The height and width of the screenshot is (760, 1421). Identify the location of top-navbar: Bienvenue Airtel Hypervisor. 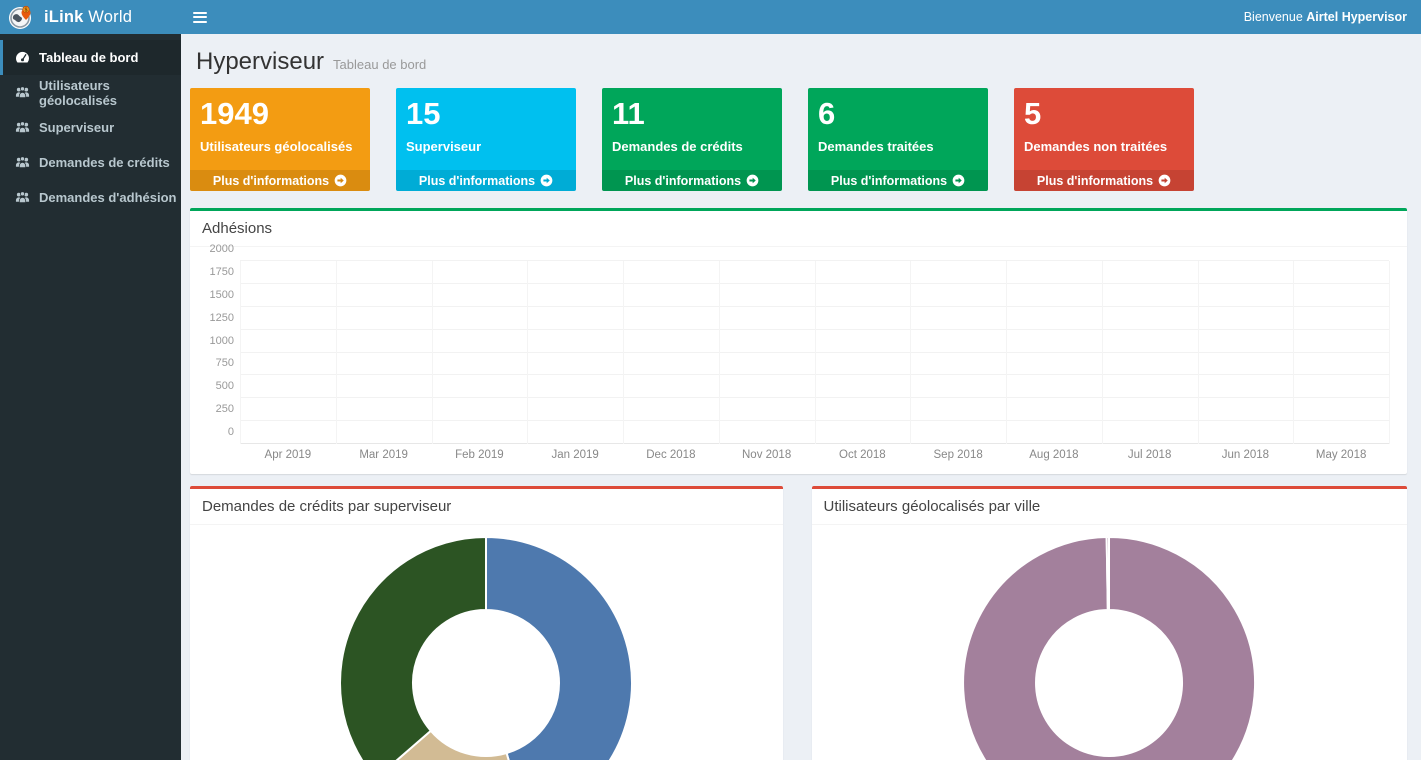
(801, 17).